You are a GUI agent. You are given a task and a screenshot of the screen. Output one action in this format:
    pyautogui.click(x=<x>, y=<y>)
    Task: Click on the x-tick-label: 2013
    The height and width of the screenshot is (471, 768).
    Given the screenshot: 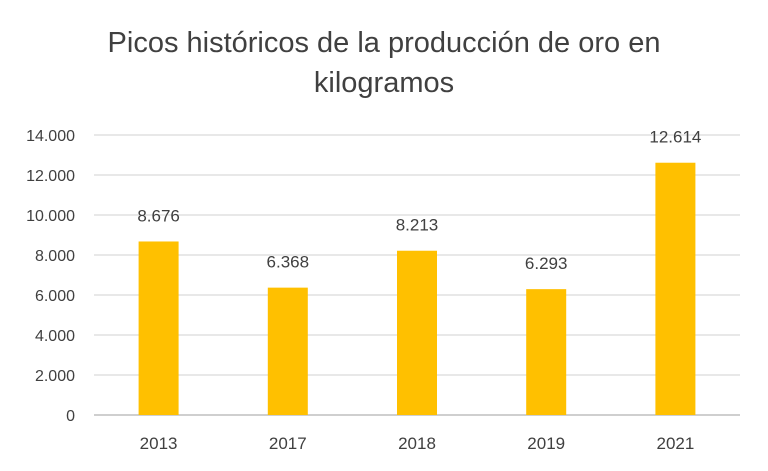 What is the action you would take?
    pyautogui.click(x=159, y=443)
    